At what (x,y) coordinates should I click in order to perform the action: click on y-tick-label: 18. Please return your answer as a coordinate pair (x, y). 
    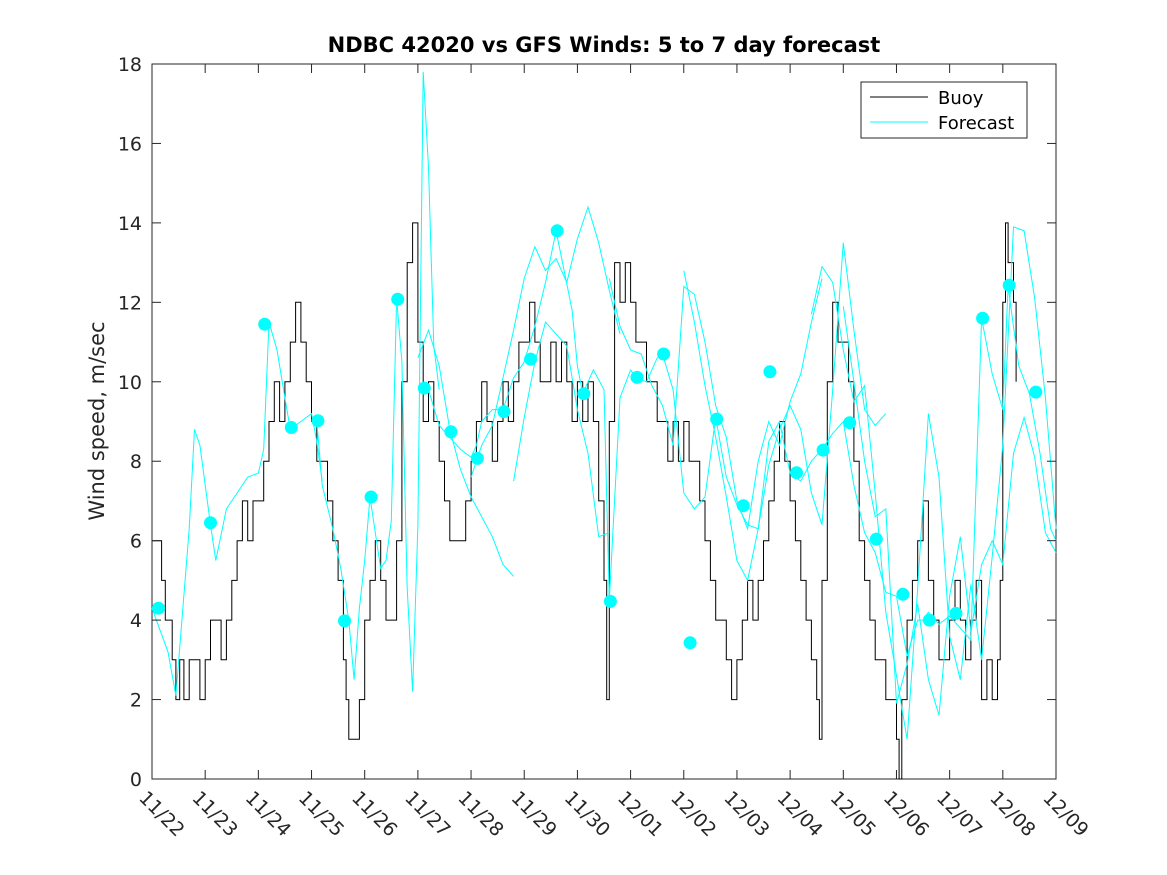
    Looking at the image, I should click on (130, 65).